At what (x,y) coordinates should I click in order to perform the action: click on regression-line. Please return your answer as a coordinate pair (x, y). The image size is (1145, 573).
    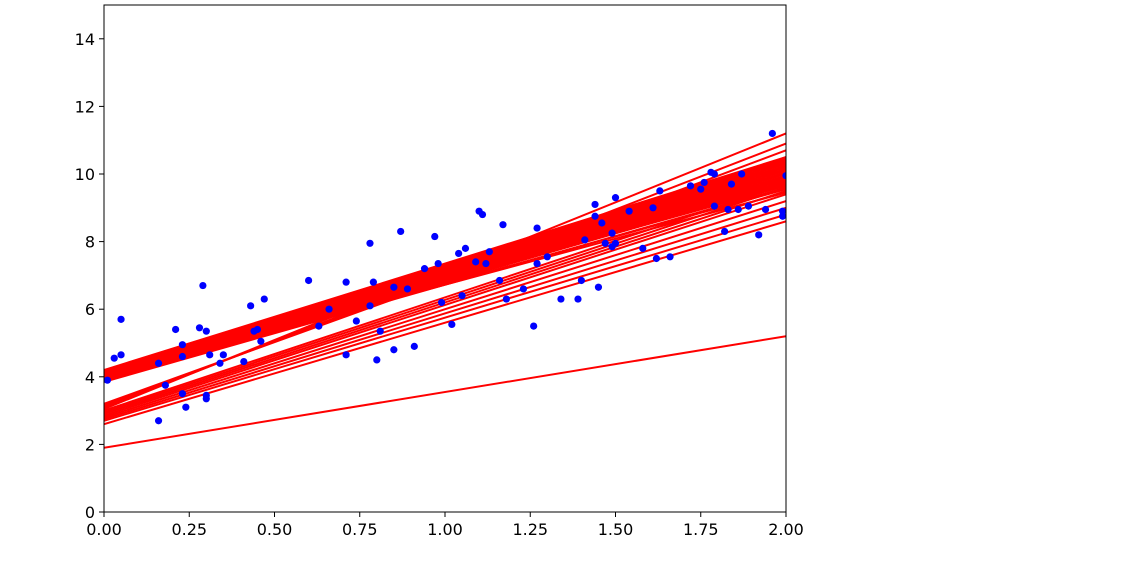
    Looking at the image, I should click on (445, 392).